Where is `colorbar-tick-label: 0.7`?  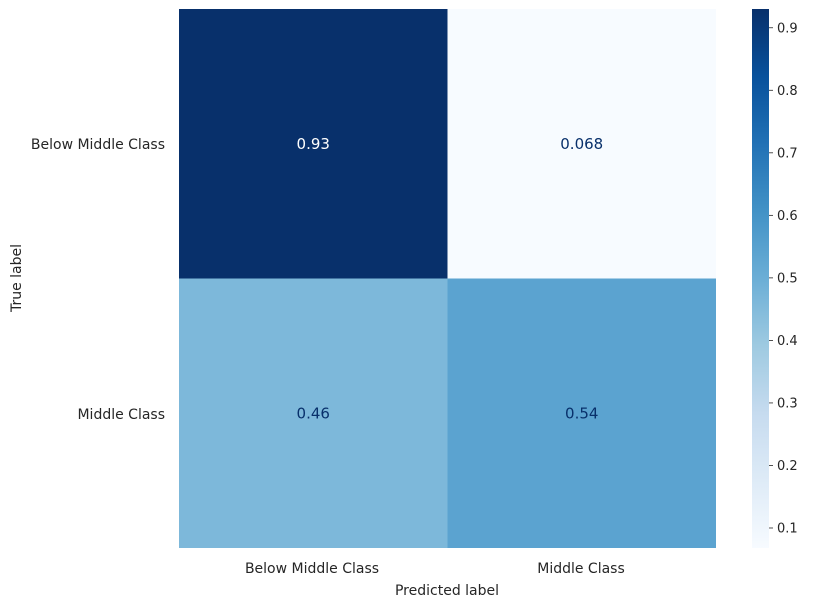
colorbar-tick-label: 0.7 is located at coordinates (787, 153).